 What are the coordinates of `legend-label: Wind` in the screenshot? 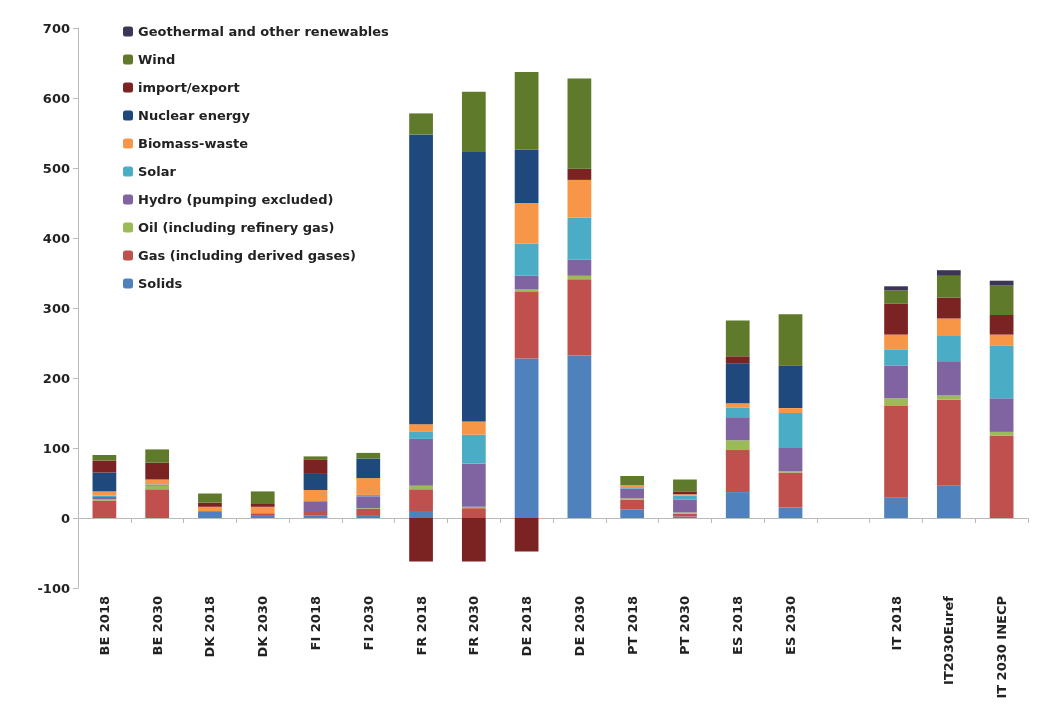 It's located at (157, 59).